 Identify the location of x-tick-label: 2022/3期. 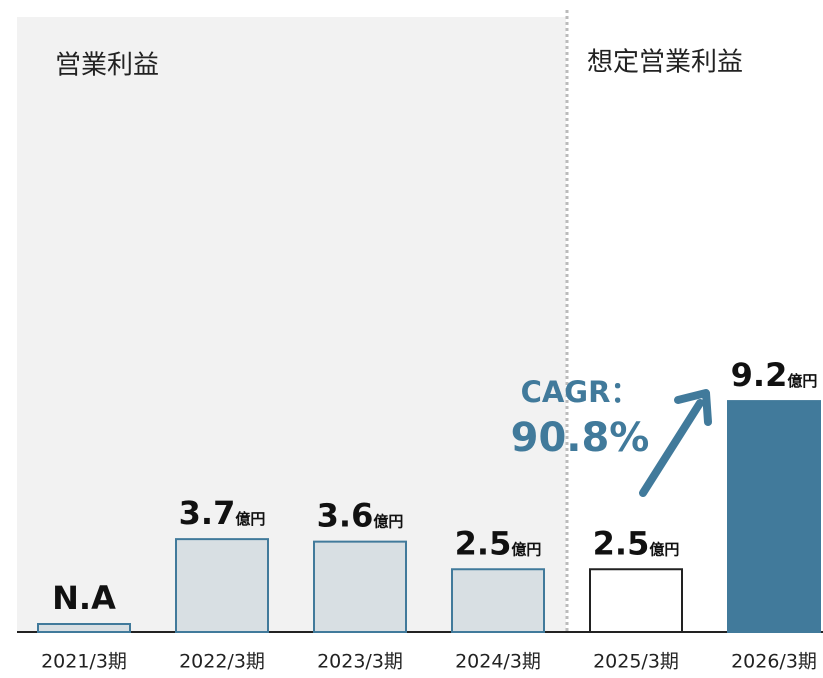
(222, 662).